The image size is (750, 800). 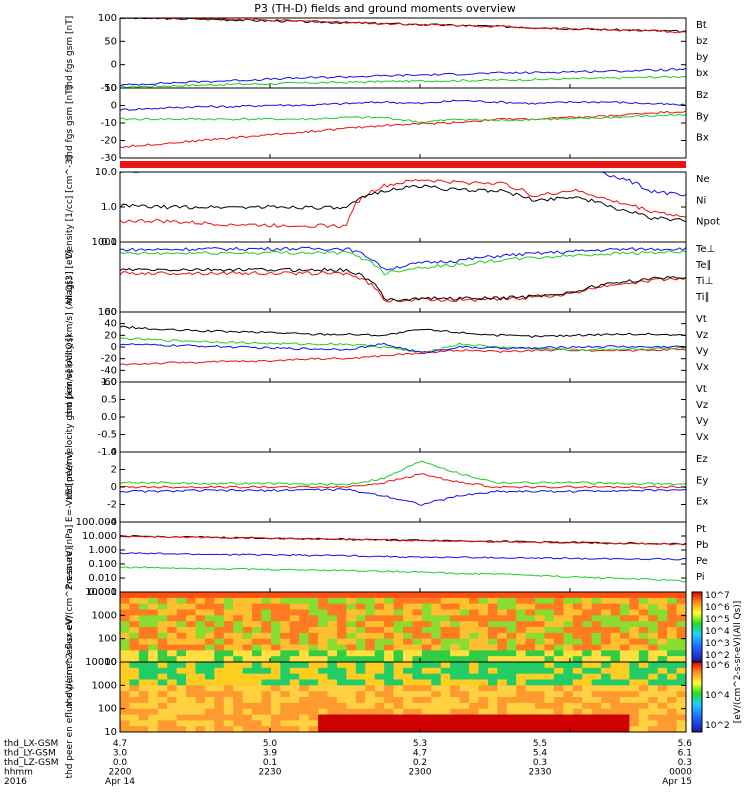 I want to click on time-row-label: thd_LX-GSM, so click(x=31, y=744).